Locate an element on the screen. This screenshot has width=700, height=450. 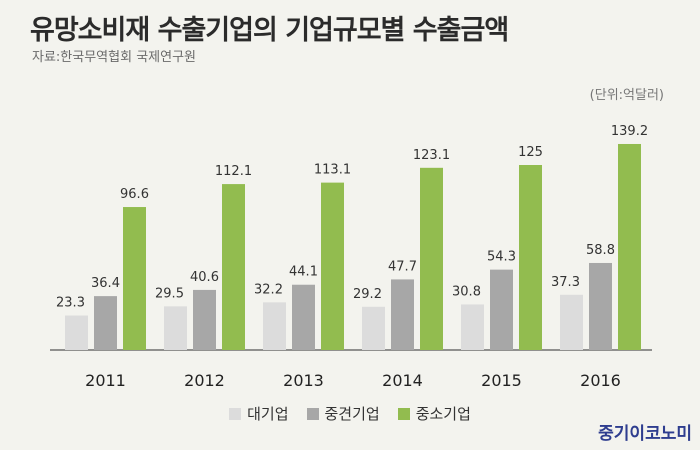
bar-large-2012 is located at coordinates (175, 328).